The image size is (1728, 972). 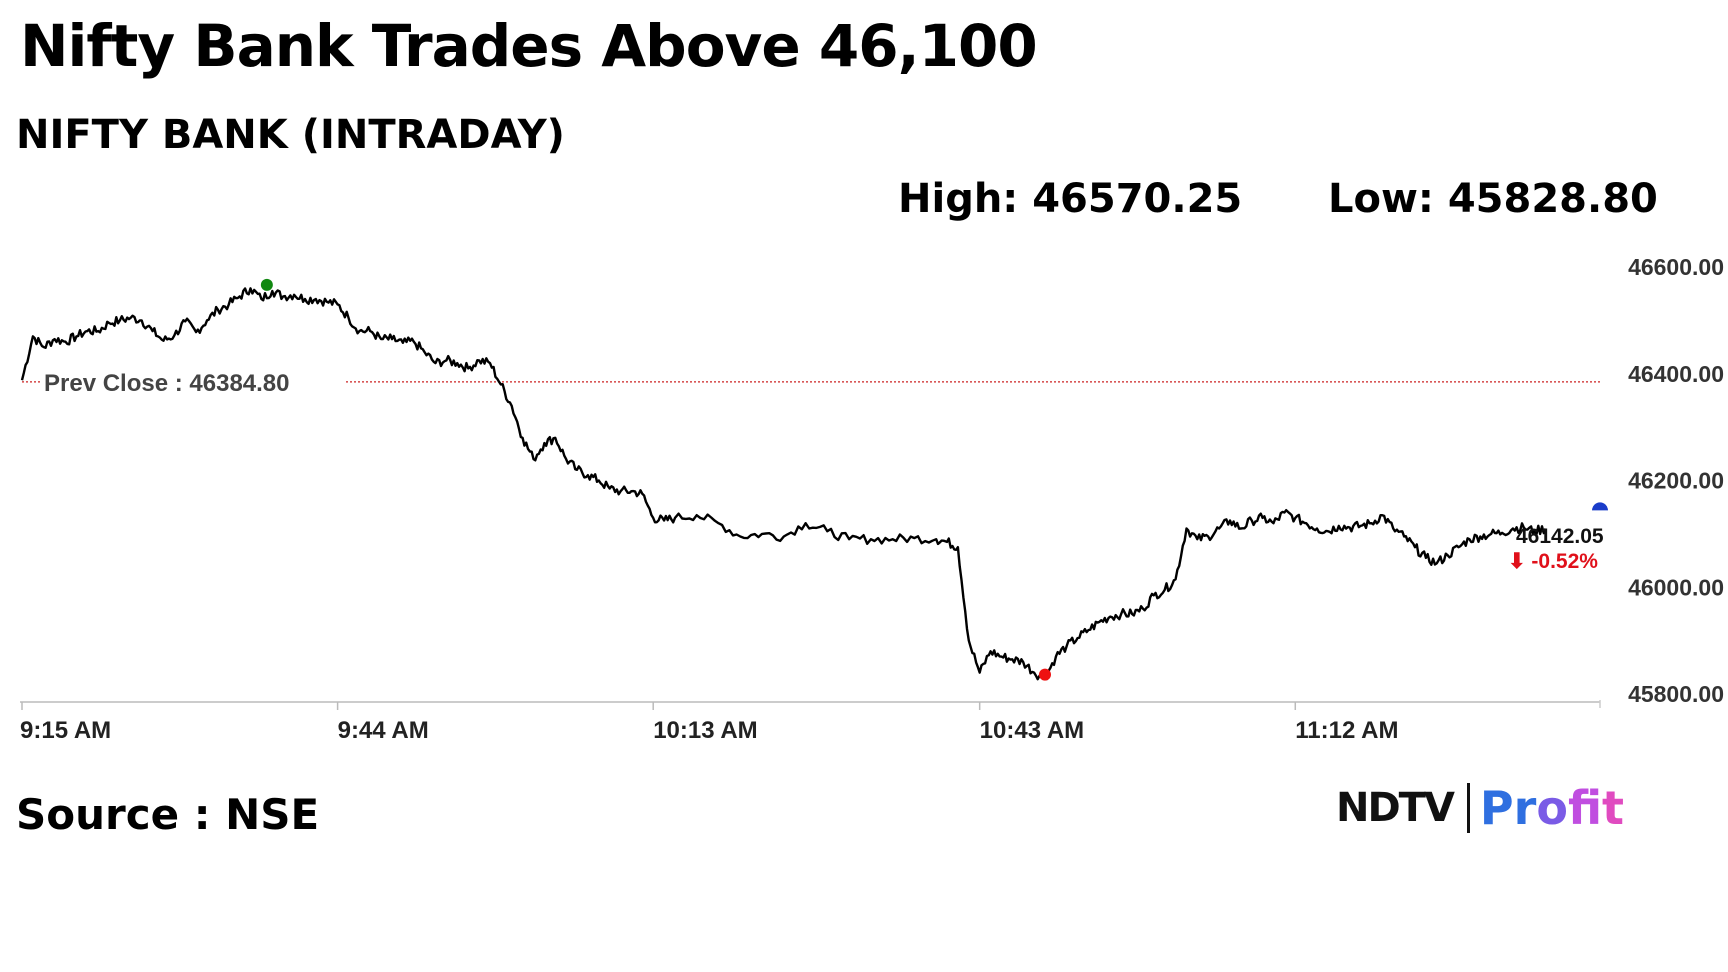 I want to click on high-marker, so click(x=266, y=284).